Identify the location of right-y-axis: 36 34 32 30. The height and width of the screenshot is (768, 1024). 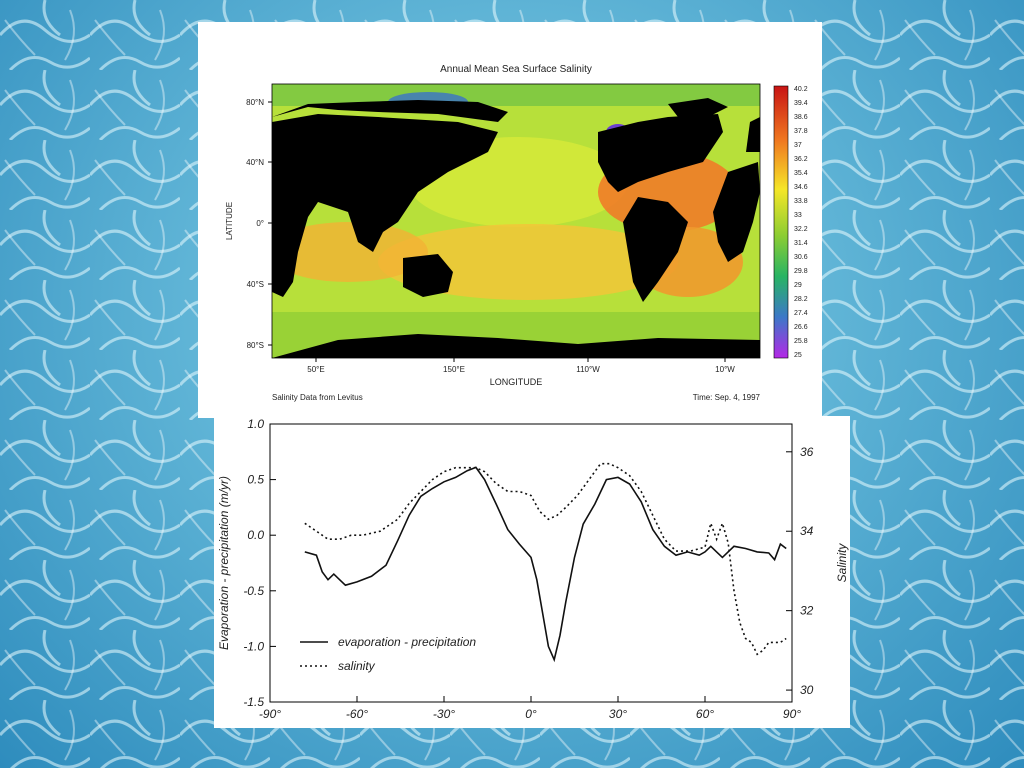
(800, 571).